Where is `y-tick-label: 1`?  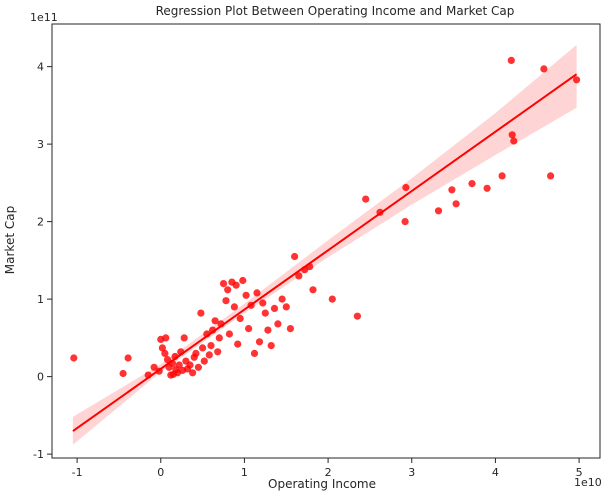
y-tick-label: 1 is located at coordinates (40, 299).